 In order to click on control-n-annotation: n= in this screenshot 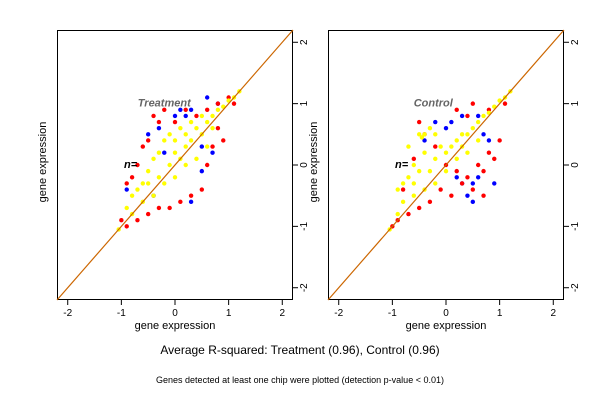, I will do `click(402, 165)`.